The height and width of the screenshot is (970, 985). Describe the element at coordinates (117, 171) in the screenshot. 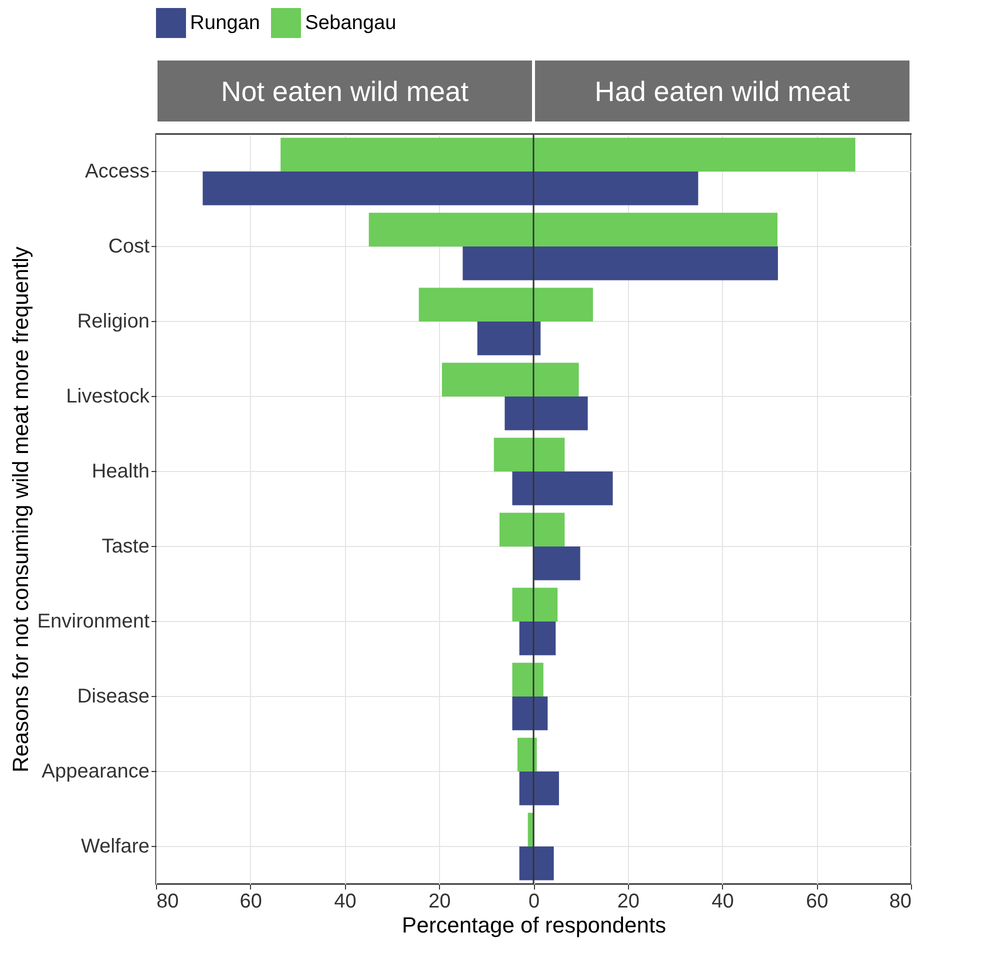

I see `y-tick-label: Access` at that location.